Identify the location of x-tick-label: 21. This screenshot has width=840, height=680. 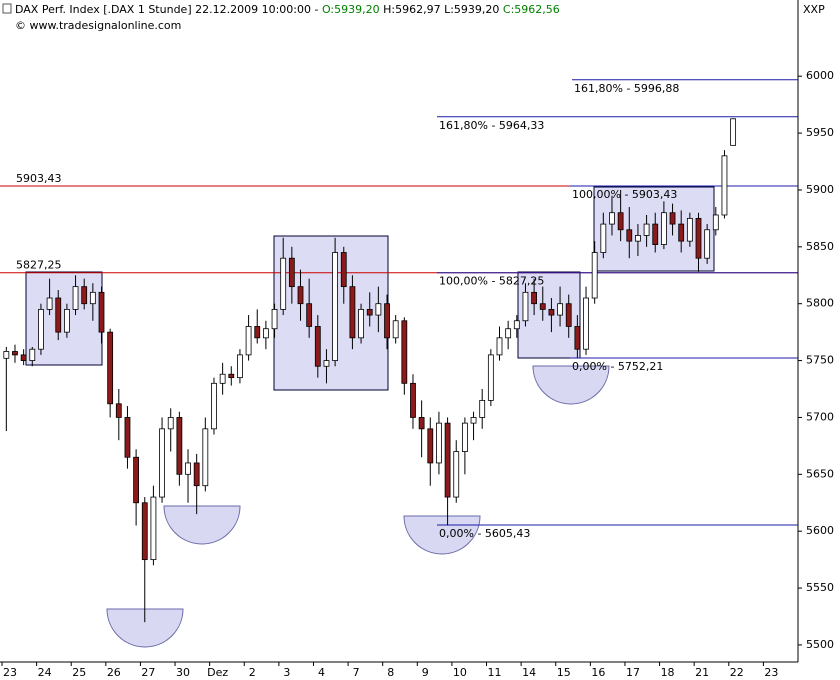
(702, 672).